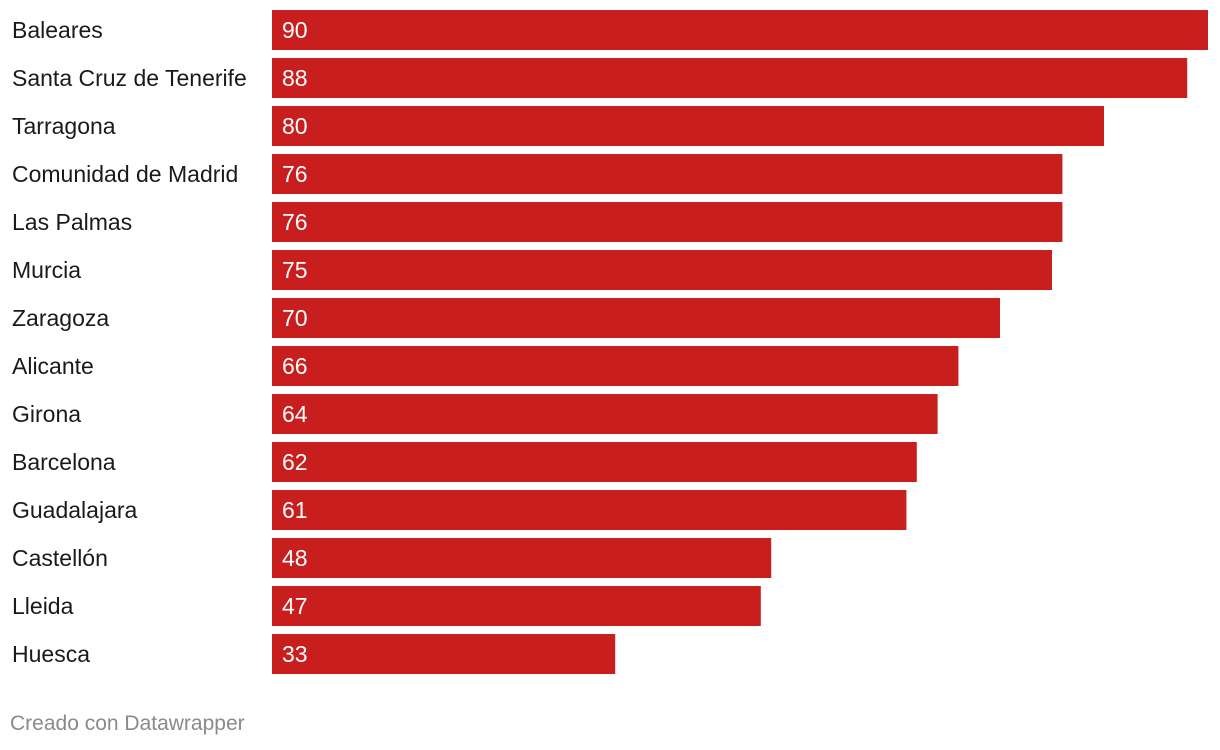 The width and height of the screenshot is (1220, 750). What do you see at coordinates (60, 558) in the screenshot?
I see `category-label: Castellón` at bounding box center [60, 558].